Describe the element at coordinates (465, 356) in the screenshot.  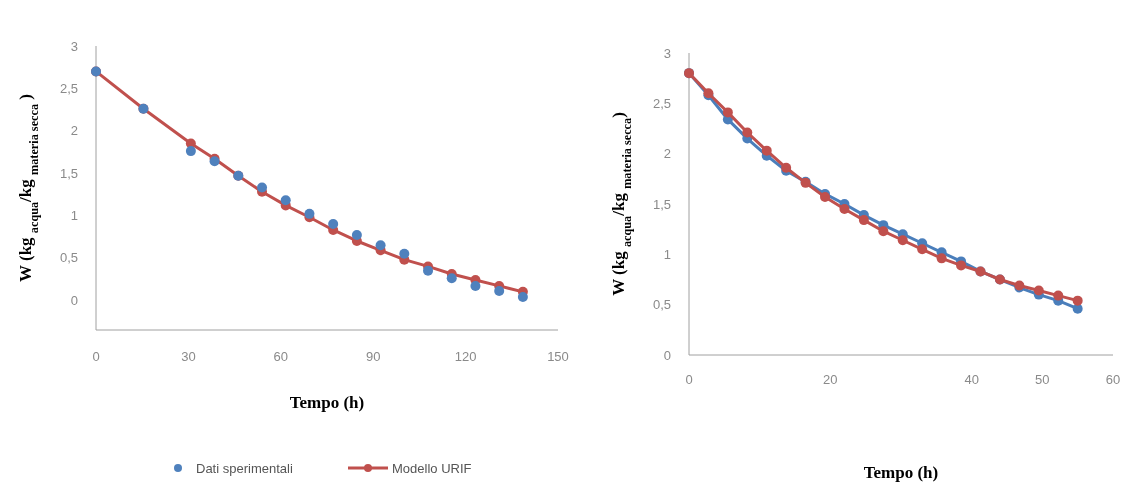
I see `x-tick-label: 120` at that location.